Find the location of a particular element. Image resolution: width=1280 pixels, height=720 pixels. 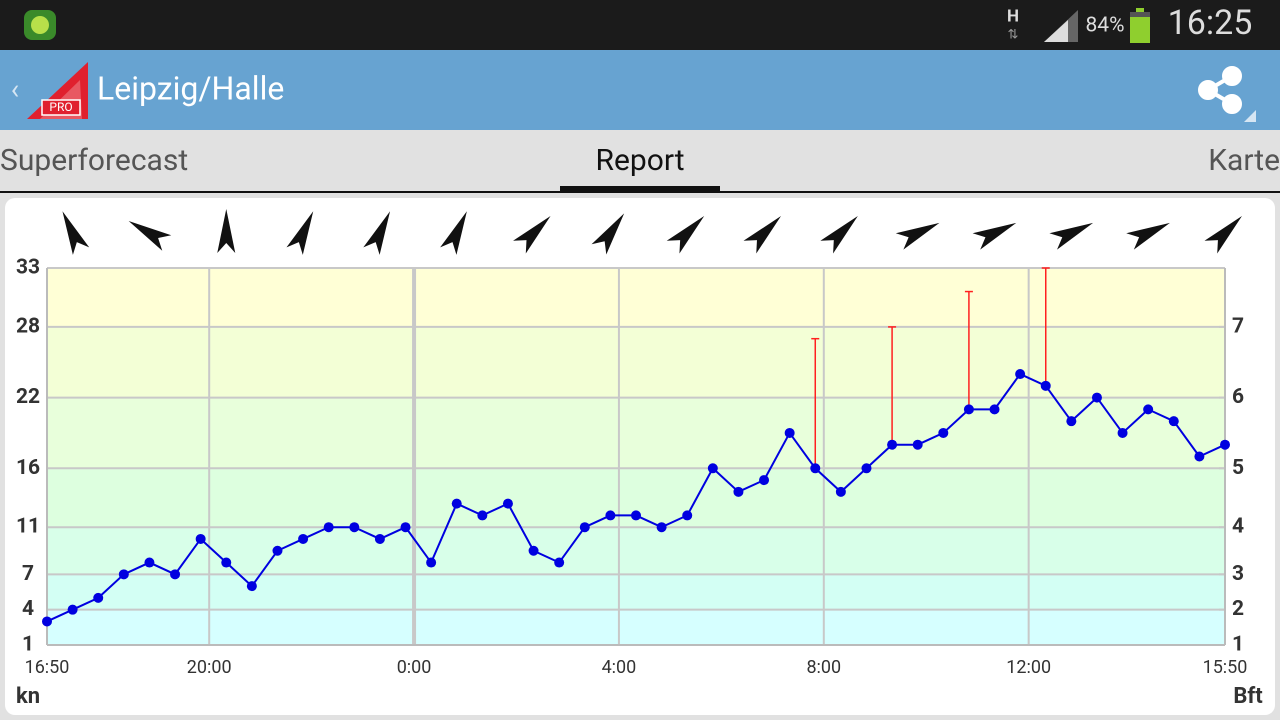

tab: Karte is located at coordinates (1244, 160).